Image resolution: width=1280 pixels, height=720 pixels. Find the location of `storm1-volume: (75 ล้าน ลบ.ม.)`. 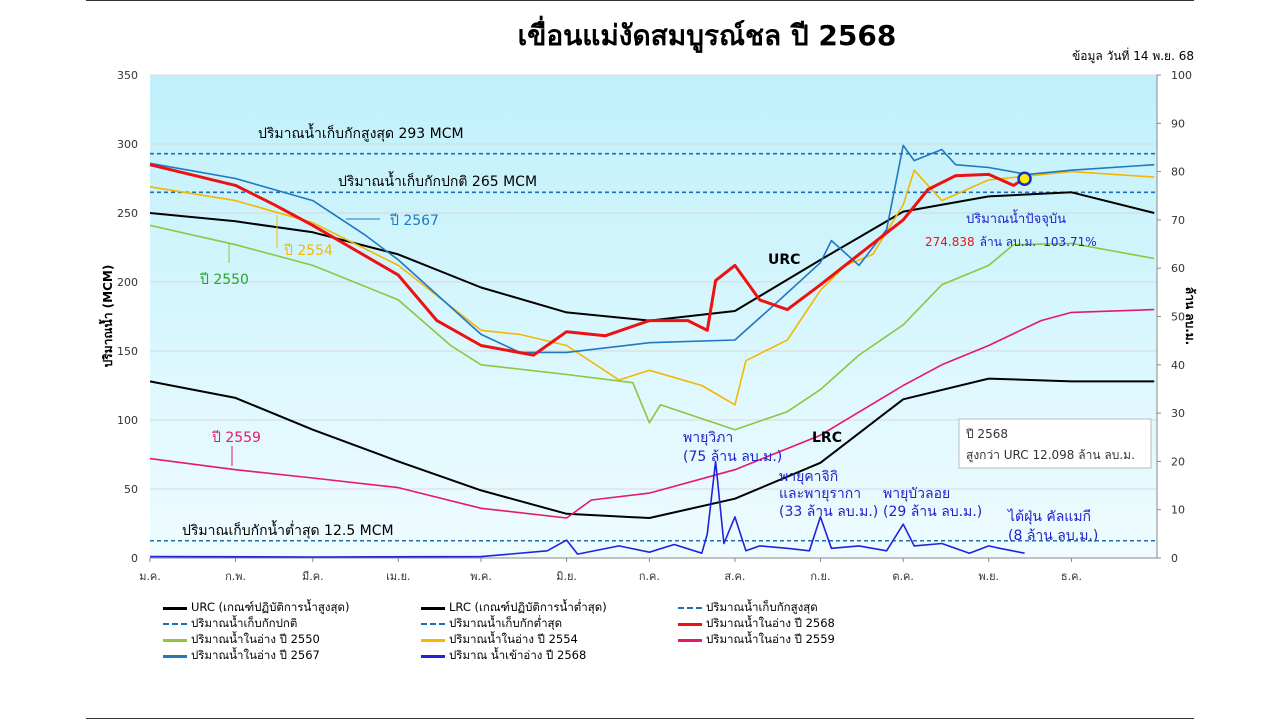

storm1-volume: (75 ล้าน ลบ.ม.) is located at coordinates (732, 457).